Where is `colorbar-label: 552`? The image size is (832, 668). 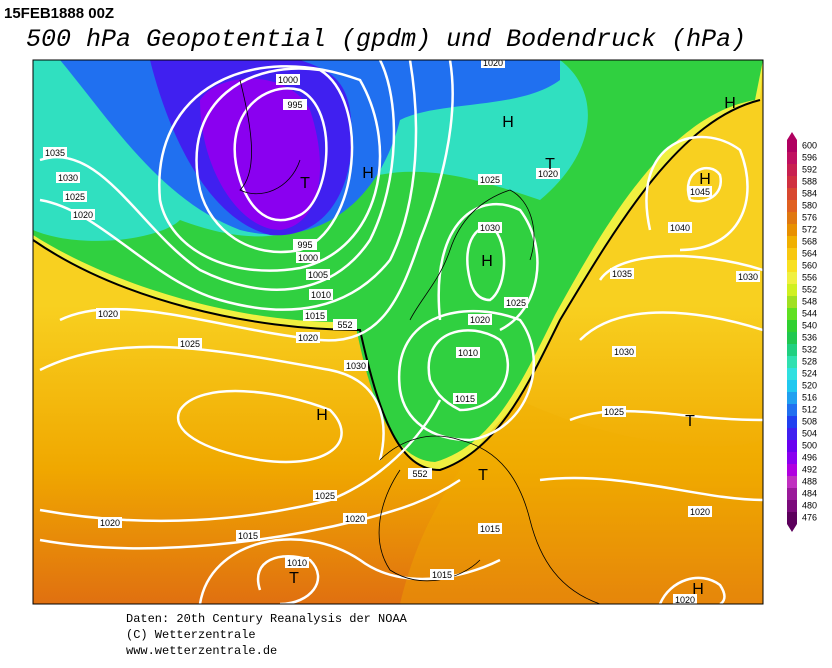
colorbar-label: 552 is located at coordinates (809, 289).